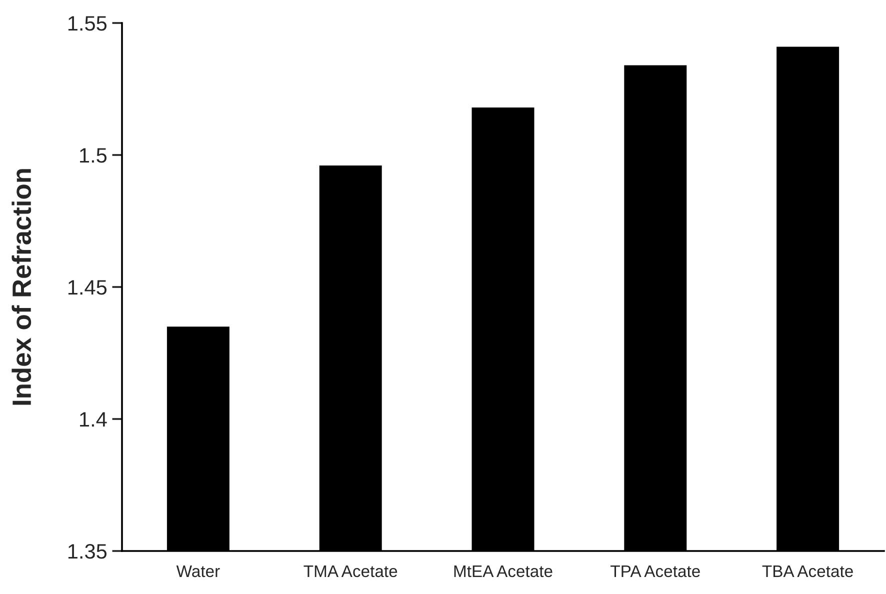 The height and width of the screenshot is (594, 886). I want to click on y-tick-label: 1.4, so click(93, 419).